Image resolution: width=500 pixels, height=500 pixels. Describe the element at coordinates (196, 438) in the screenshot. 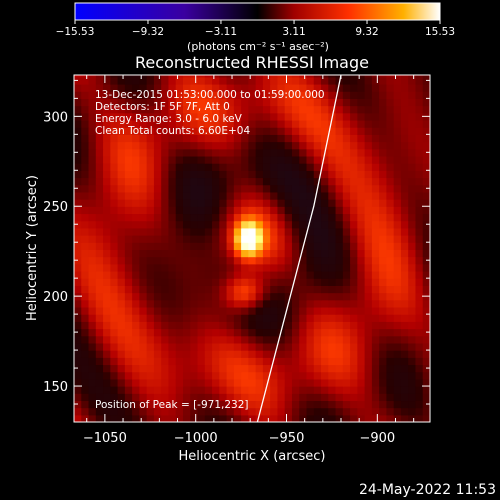

I see `x-tick-label: −1000` at that location.